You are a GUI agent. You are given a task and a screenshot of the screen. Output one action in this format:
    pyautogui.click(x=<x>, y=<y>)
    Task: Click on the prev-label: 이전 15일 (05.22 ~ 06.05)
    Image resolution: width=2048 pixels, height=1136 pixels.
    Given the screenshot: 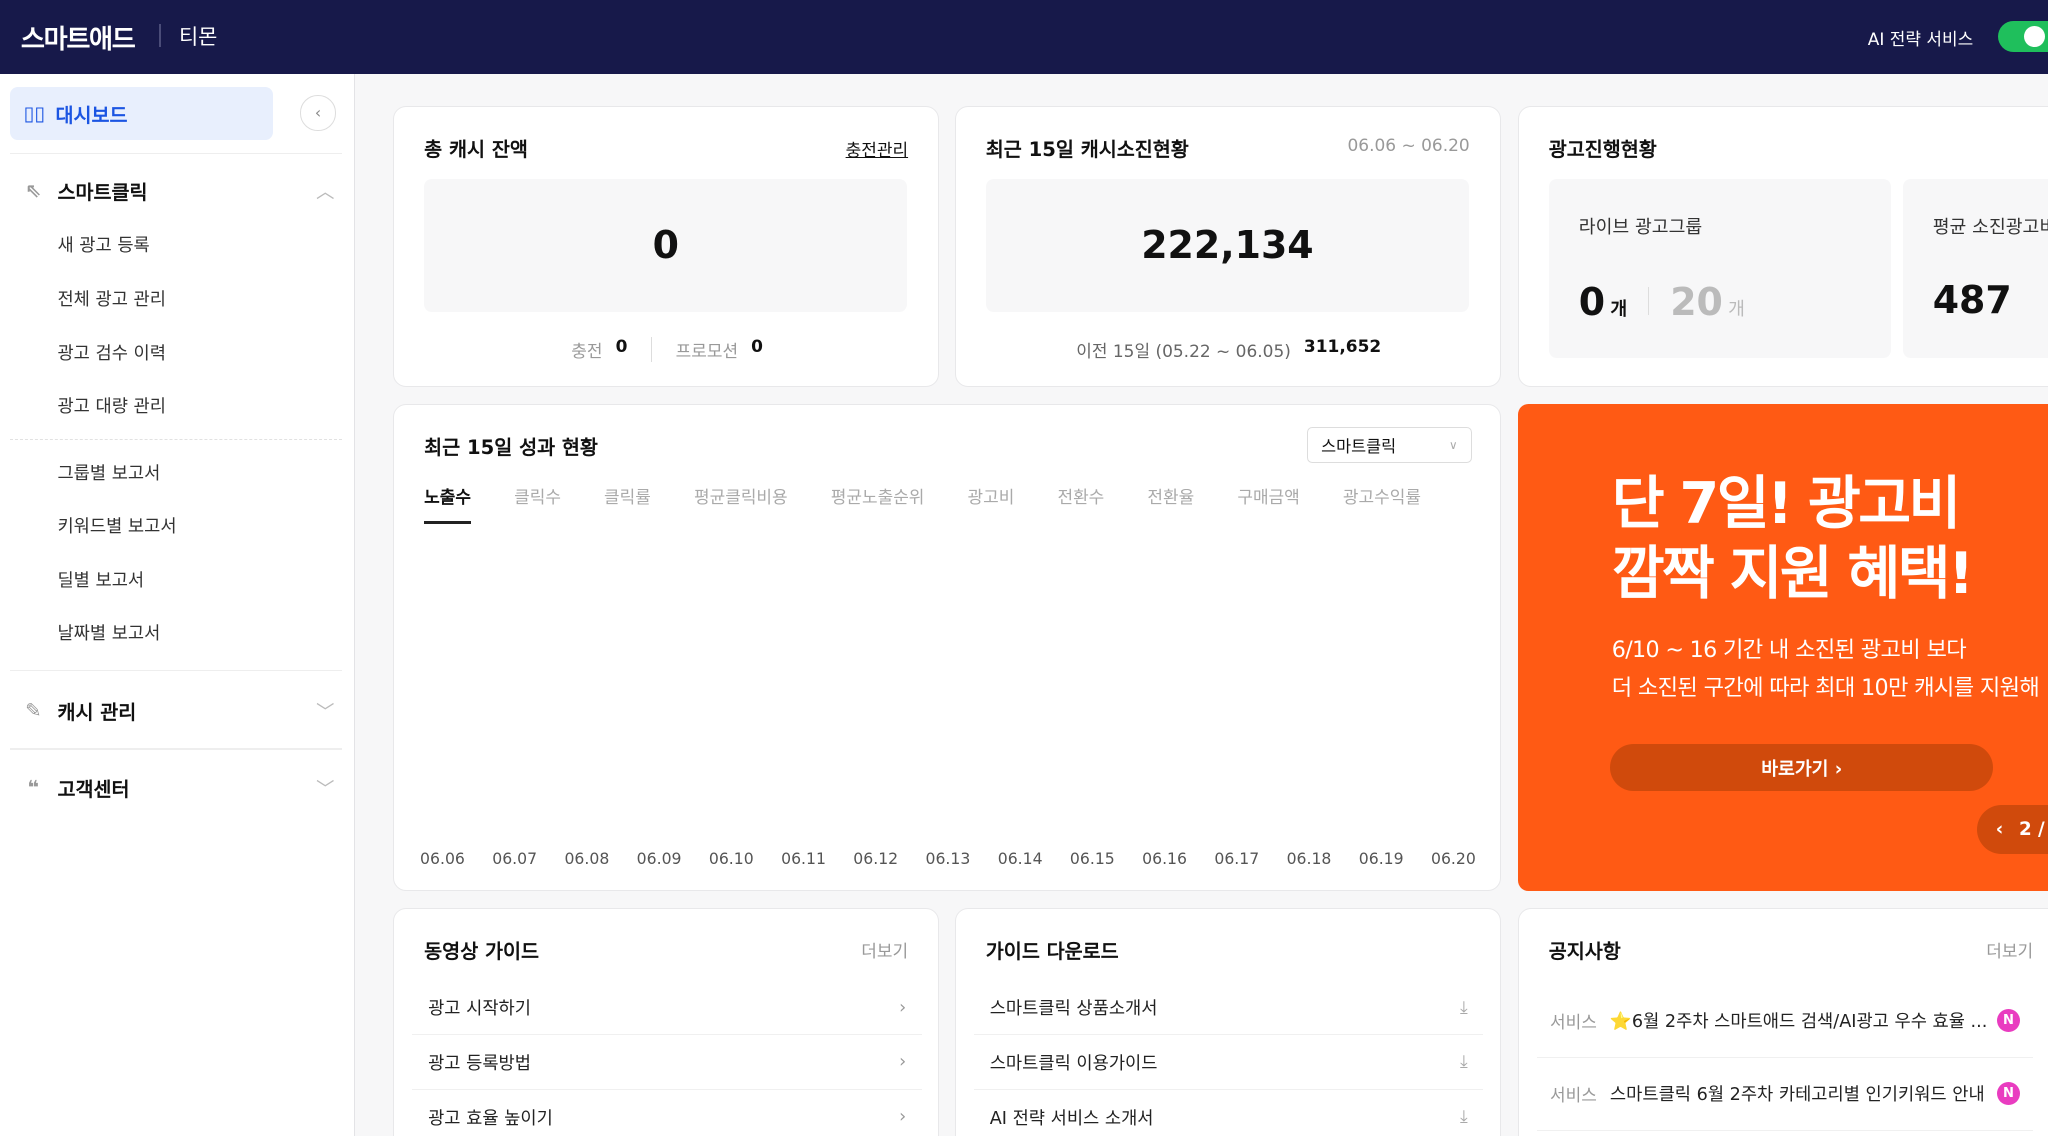 What is the action you would take?
    pyautogui.click(x=1183, y=351)
    